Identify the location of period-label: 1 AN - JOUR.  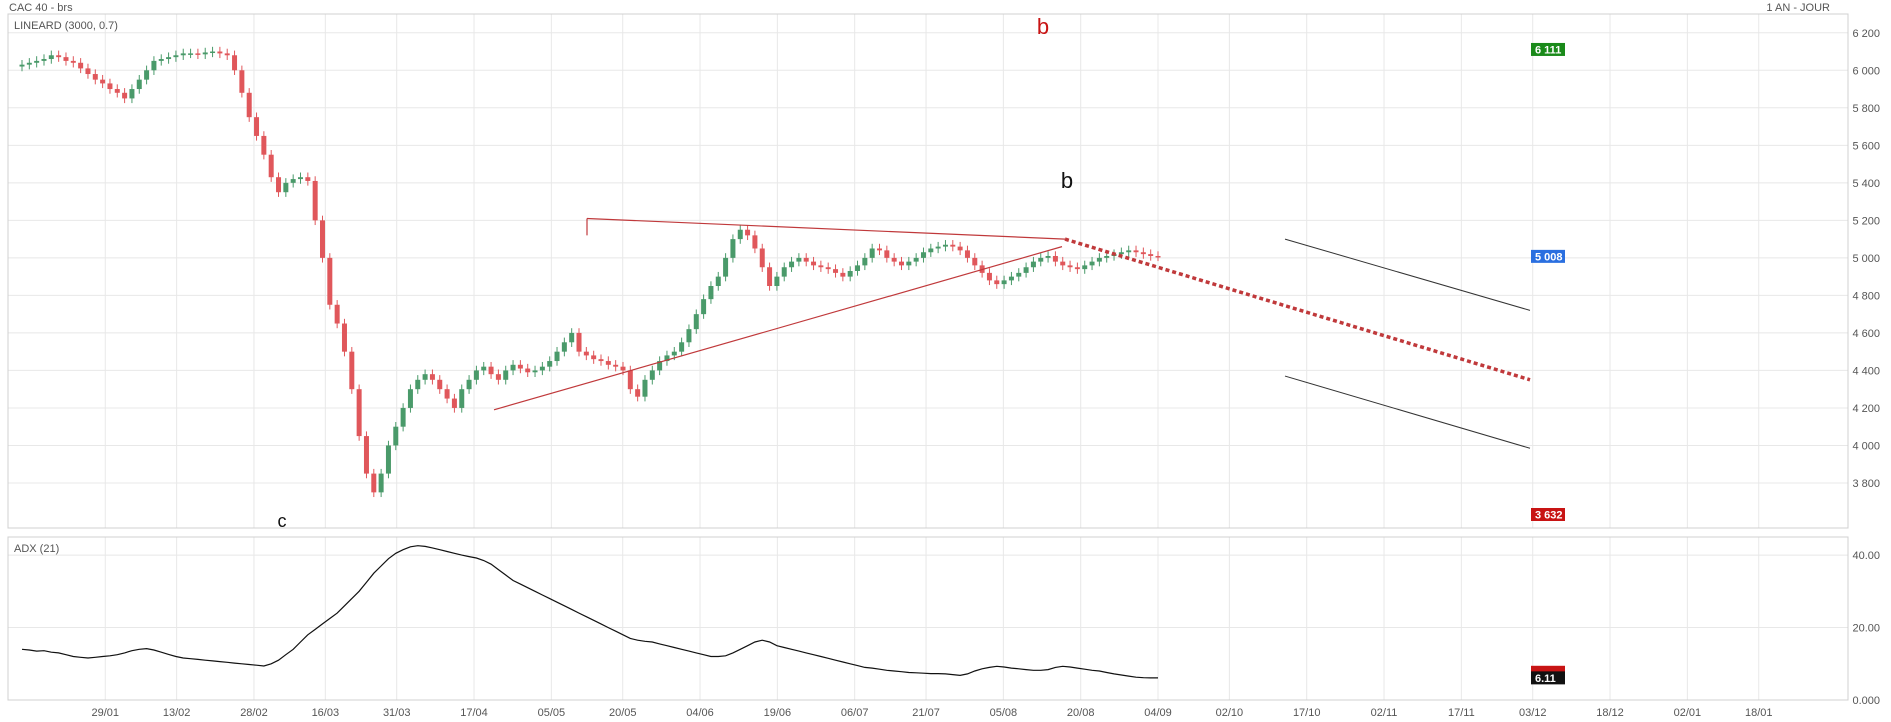
(1798, 8).